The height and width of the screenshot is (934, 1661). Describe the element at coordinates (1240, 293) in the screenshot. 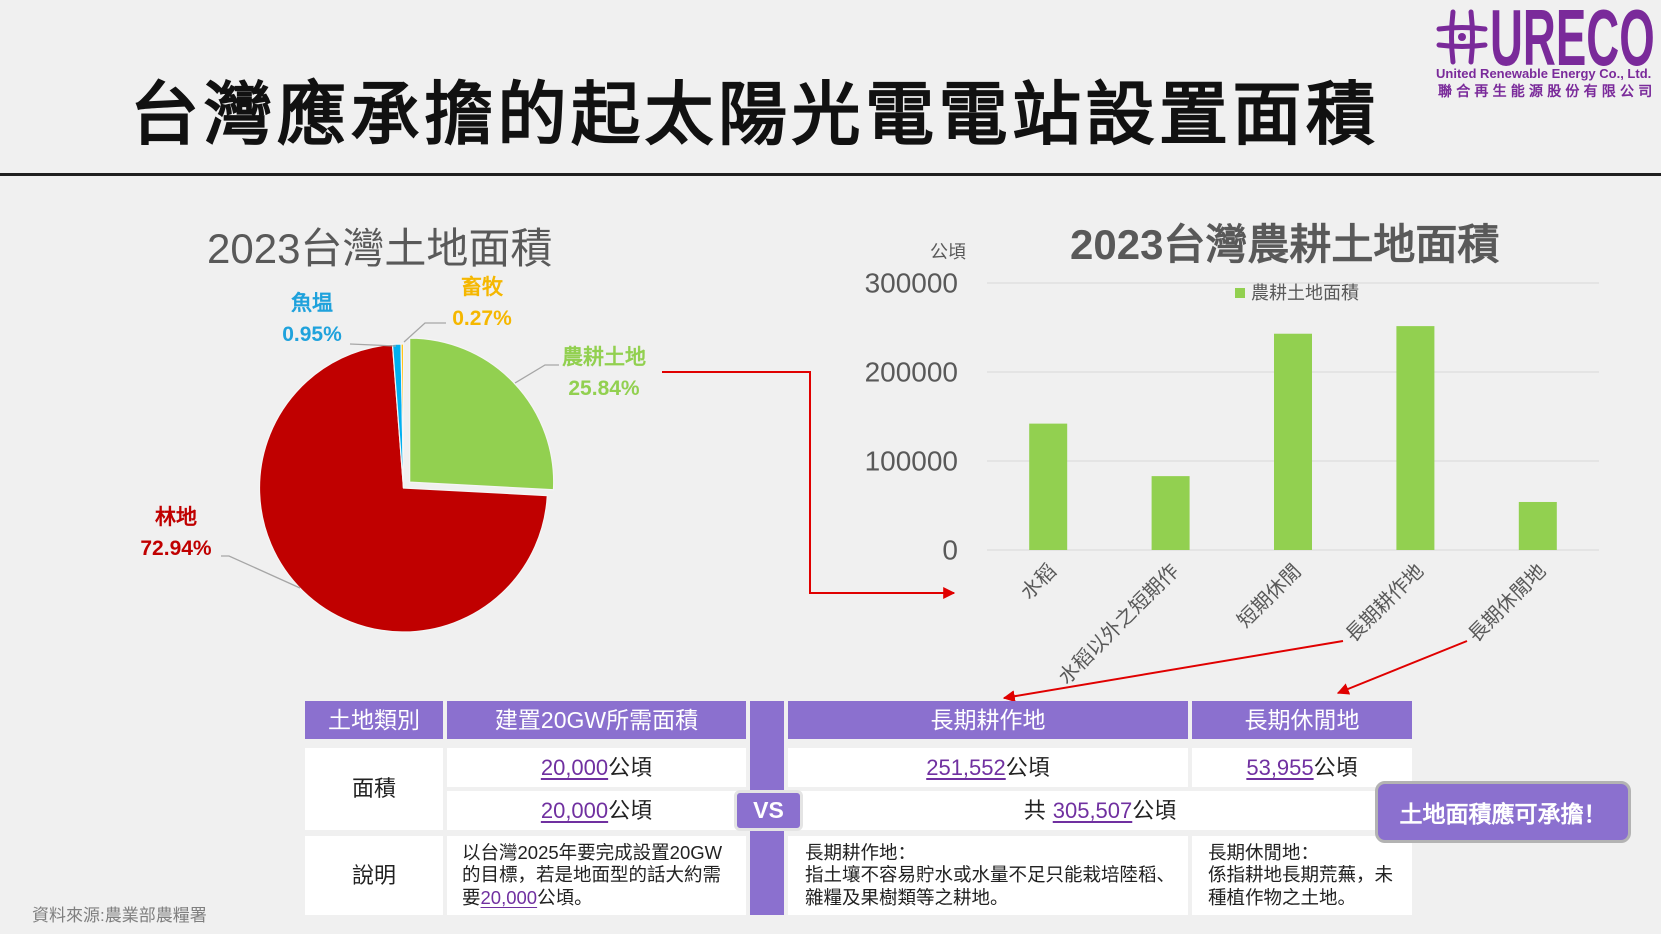

I see `legend-swatch` at that location.